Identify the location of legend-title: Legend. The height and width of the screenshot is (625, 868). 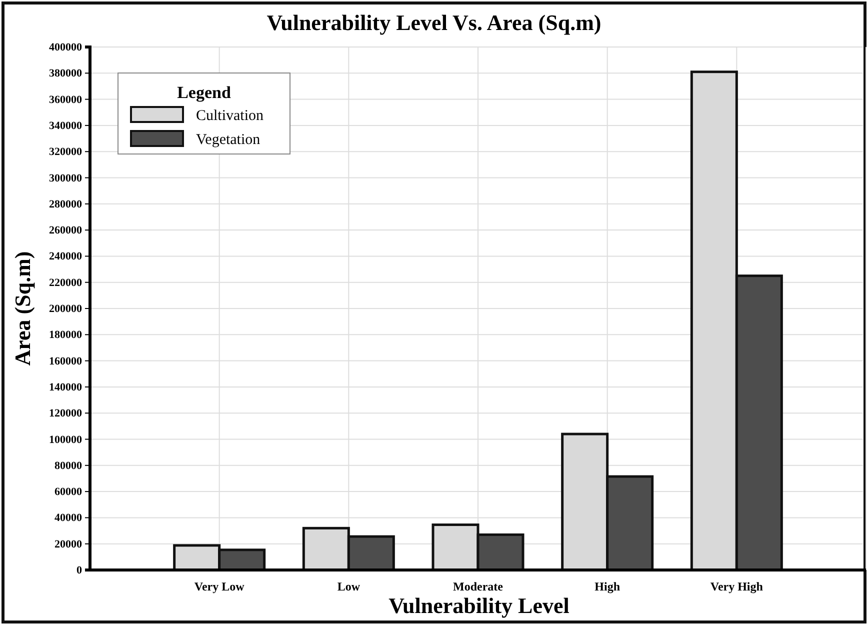
(204, 92).